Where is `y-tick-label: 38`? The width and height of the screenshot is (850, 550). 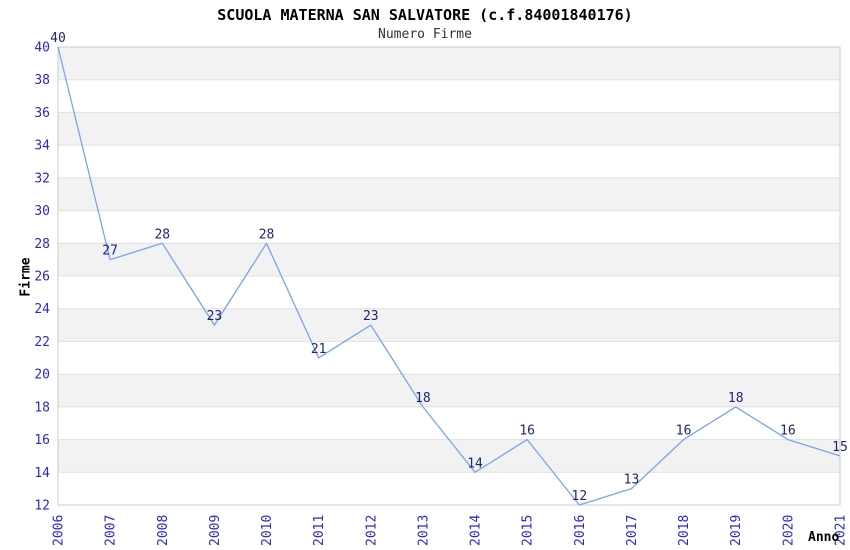 y-tick-label: 38 is located at coordinates (42, 80).